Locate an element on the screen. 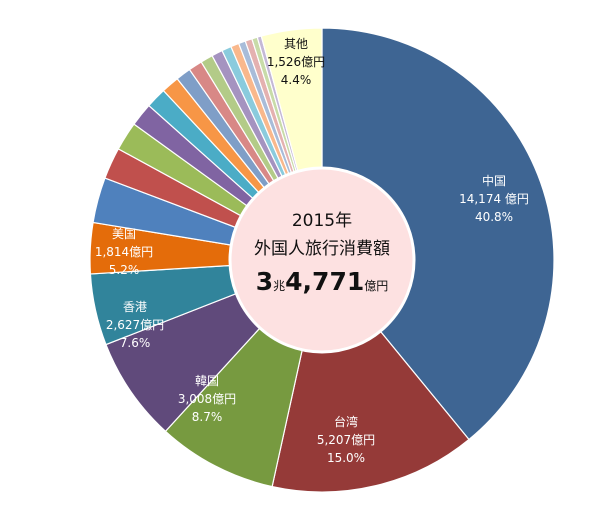 This screenshot has height=509, width=608. center-title-year: 2015年 is located at coordinates (322, 221).